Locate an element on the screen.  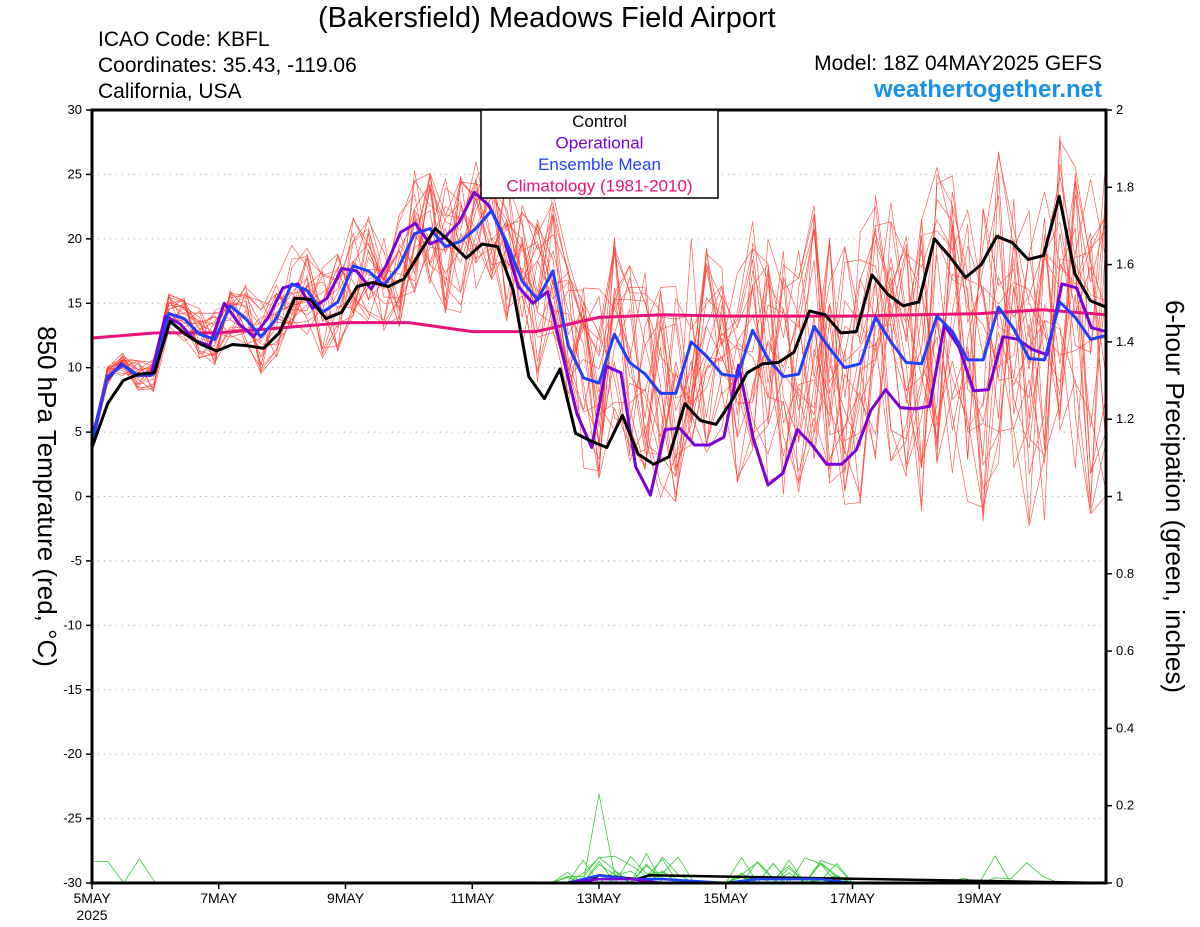
x-tick-sublabel: 2025 is located at coordinates (91, 915).